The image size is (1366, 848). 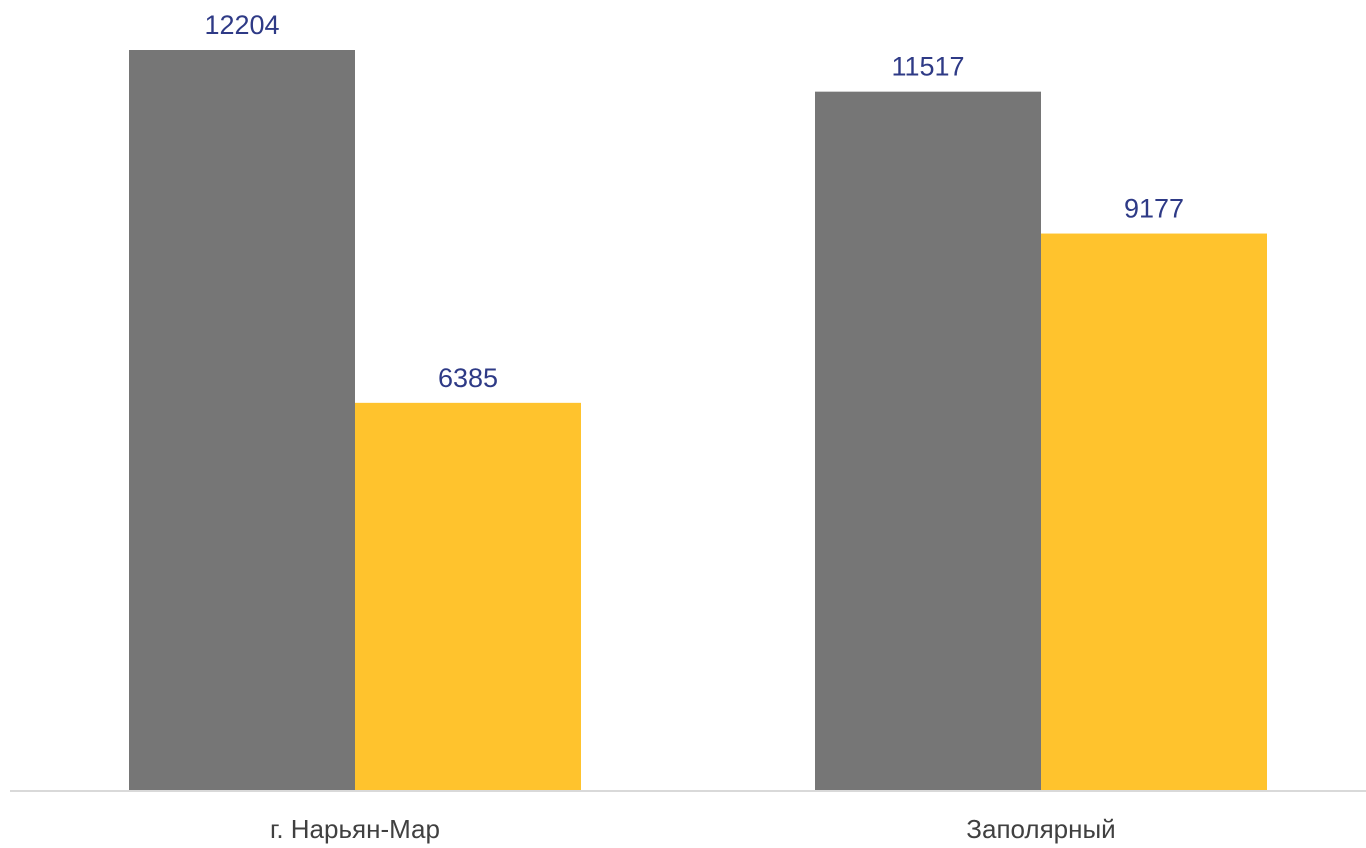 What do you see at coordinates (927, 67) in the screenshot?
I see `data-label-series-1-2: 11517` at bounding box center [927, 67].